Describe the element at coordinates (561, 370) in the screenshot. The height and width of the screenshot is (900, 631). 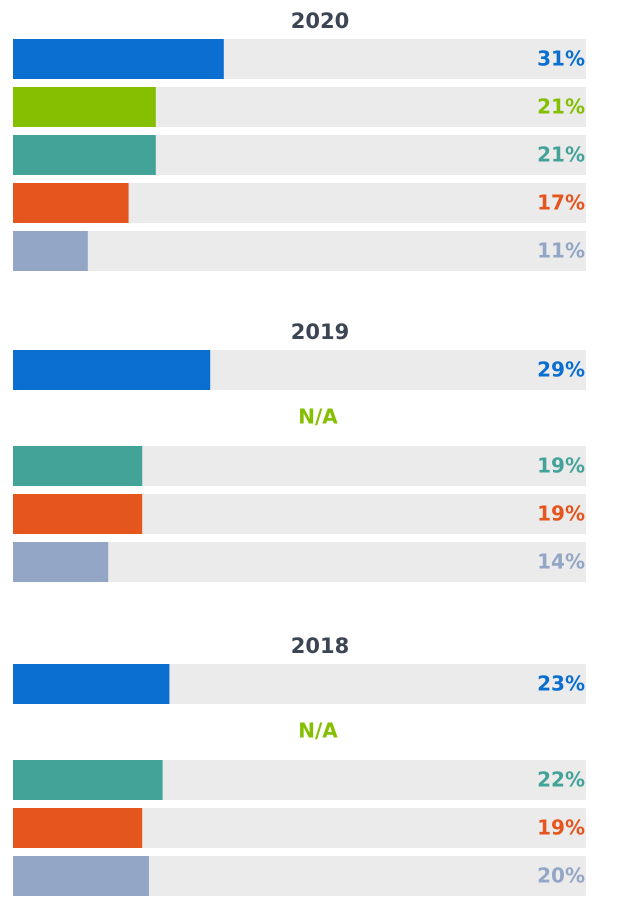
I see `value-label: 29%` at that location.